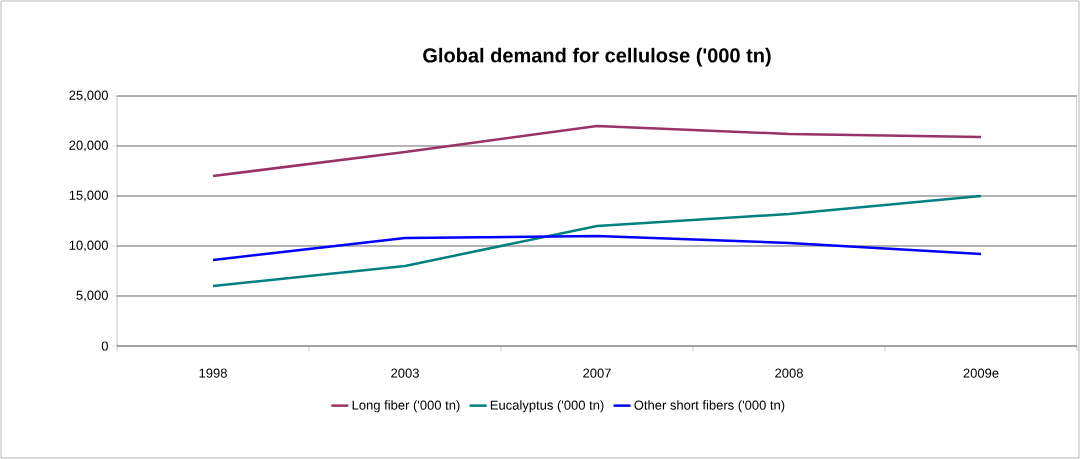  Describe the element at coordinates (213, 373) in the screenshot. I see `x-tick-label: 1998` at that location.